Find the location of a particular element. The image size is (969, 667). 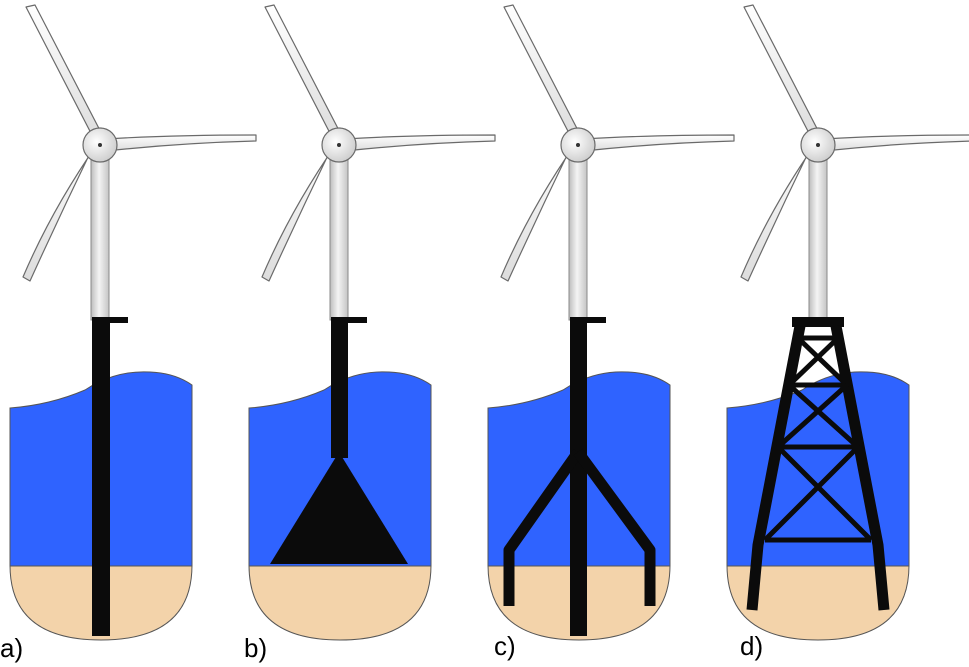

gravity-base-foundation is located at coordinates (339, 440).